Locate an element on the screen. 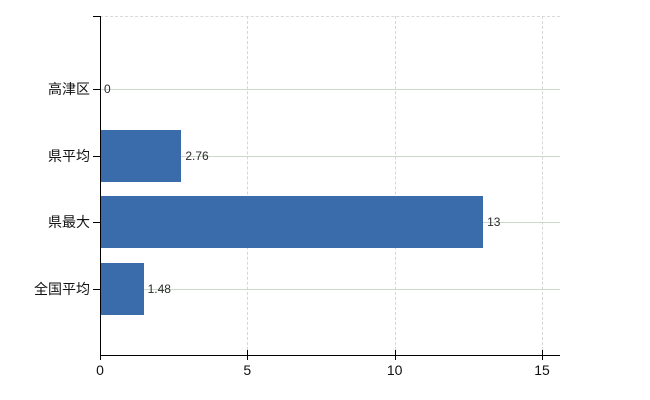  value-label: 1.48 is located at coordinates (159, 288).